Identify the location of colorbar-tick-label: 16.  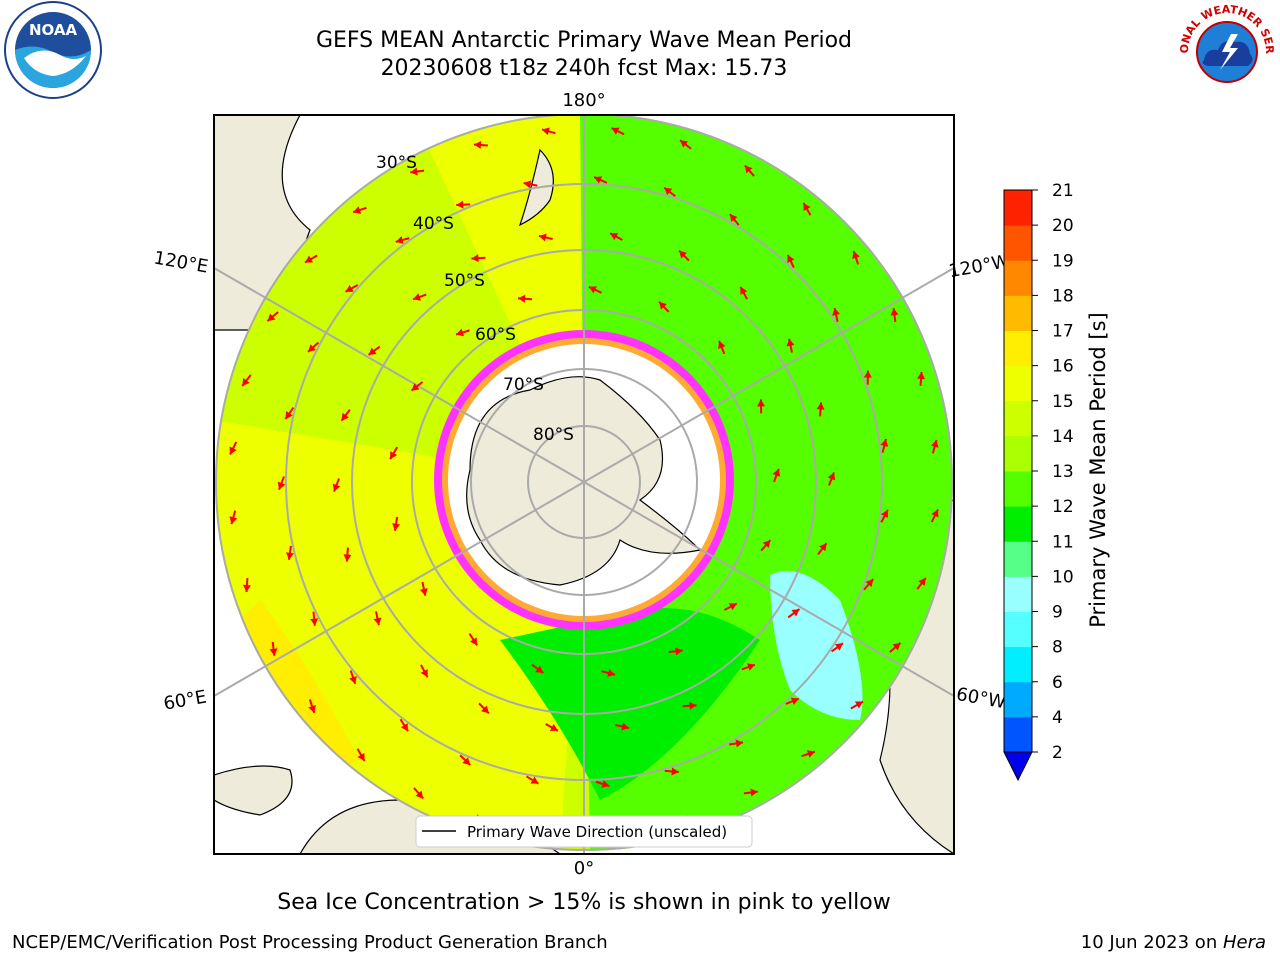
(1063, 367).